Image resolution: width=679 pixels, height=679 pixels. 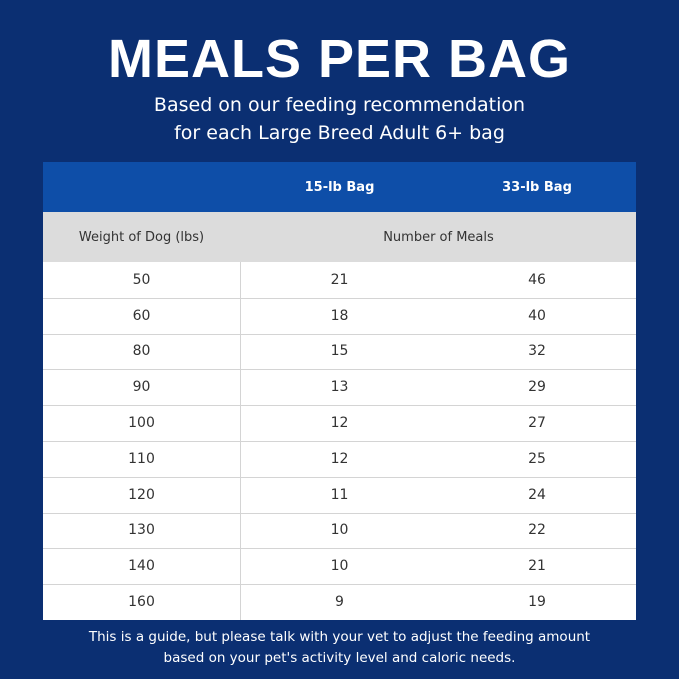 I want to click on table-cell: 90, so click(x=141, y=387).